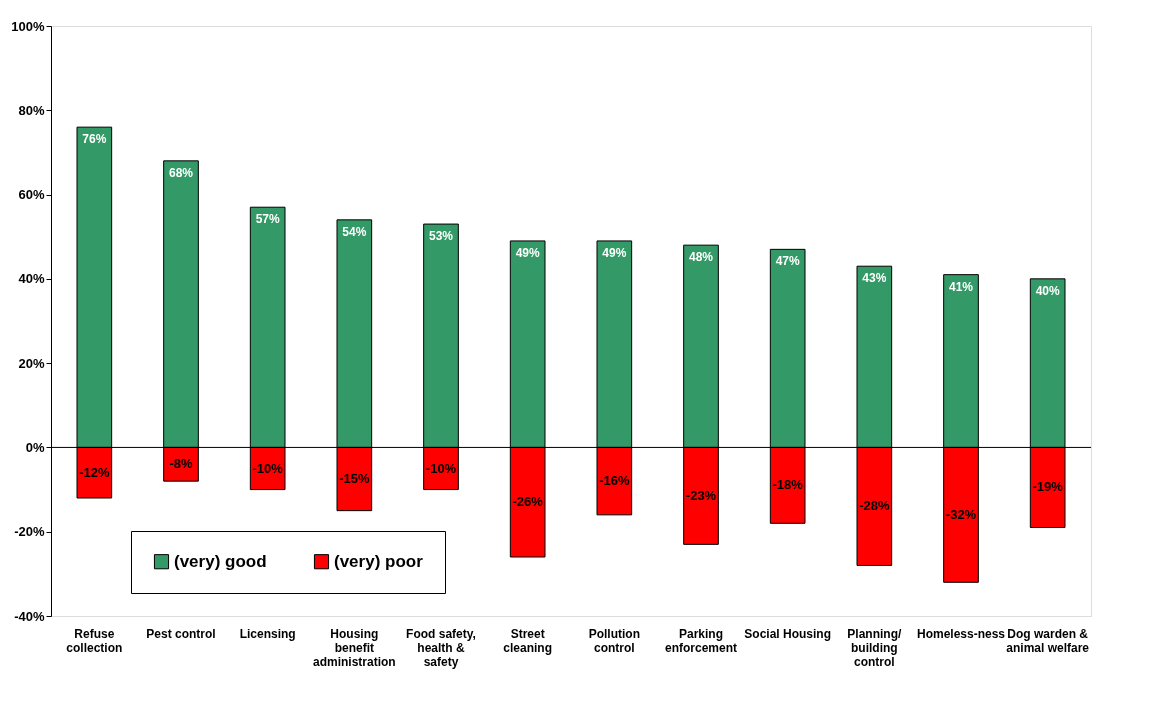  Describe the element at coordinates (441, 647) in the screenshot. I see `x-tick-label: Food safety, health & safety` at that location.